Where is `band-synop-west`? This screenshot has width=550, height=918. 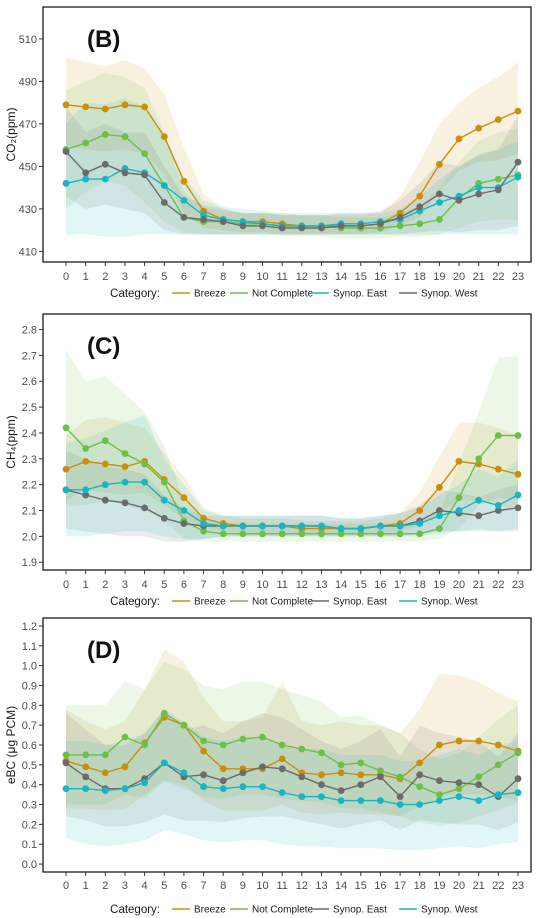 band-synop-west is located at coordinates (292, 170).